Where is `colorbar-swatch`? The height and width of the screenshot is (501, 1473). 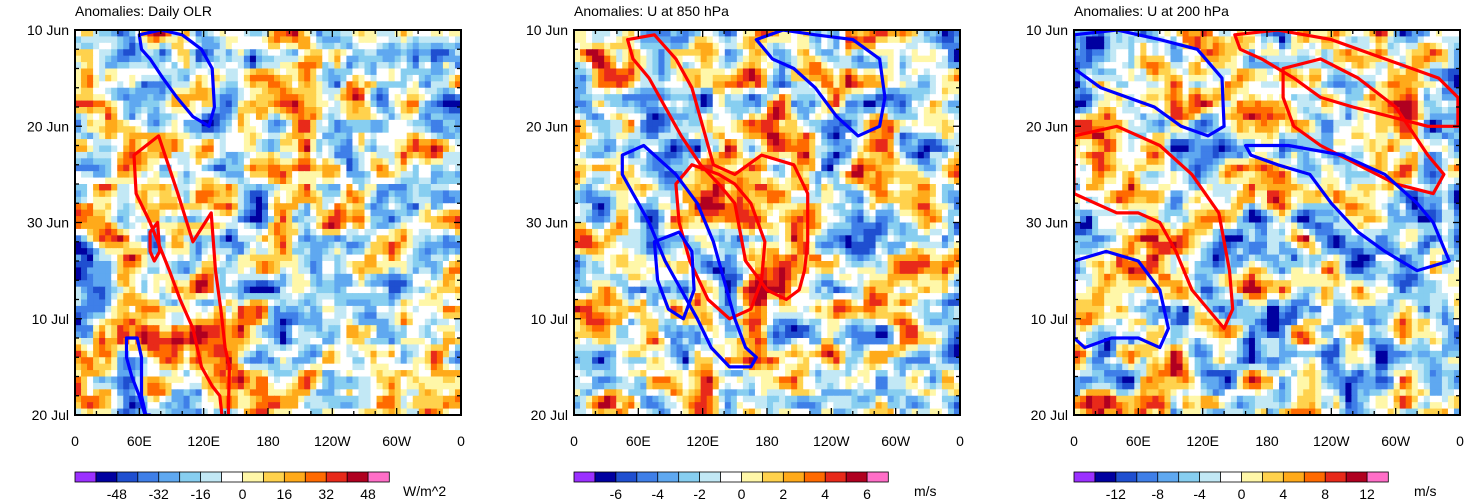 colorbar-swatch is located at coordinates (294, 477).